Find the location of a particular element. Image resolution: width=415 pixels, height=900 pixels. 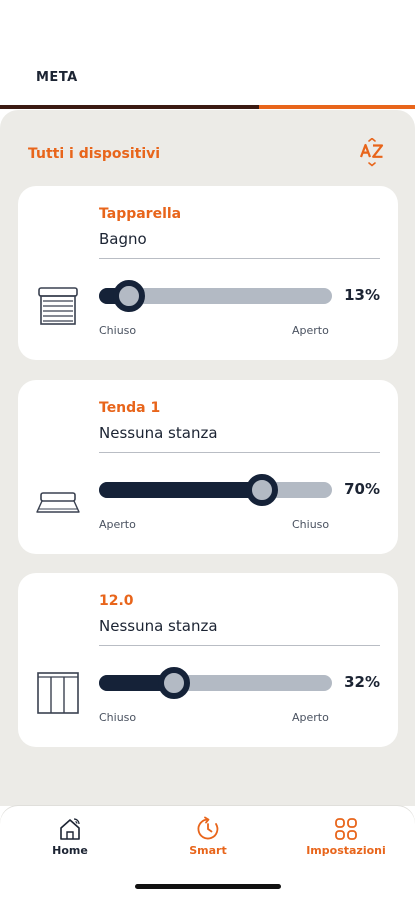

slider-track is located at coordinates (215, 296).